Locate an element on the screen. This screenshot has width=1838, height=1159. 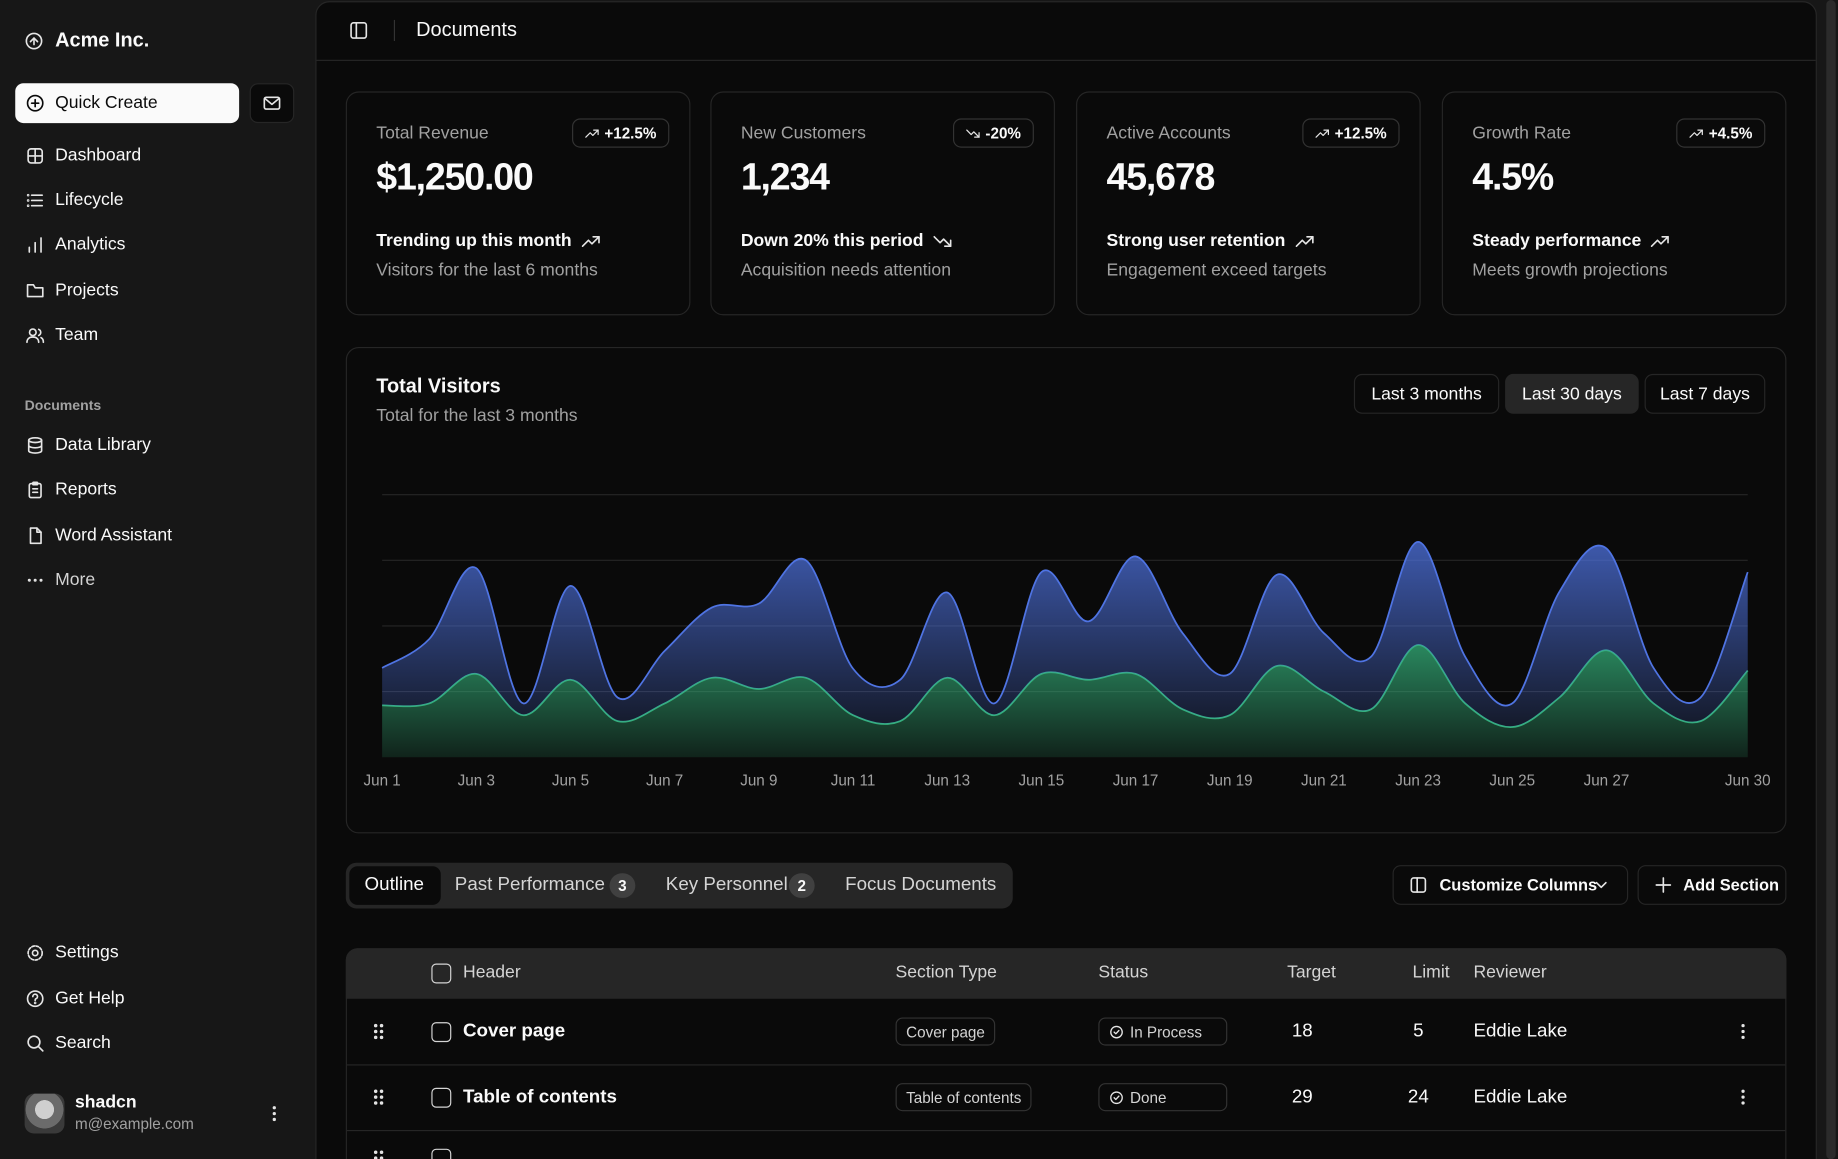
tab: Focus Documents is located at coordinates (921, 884).